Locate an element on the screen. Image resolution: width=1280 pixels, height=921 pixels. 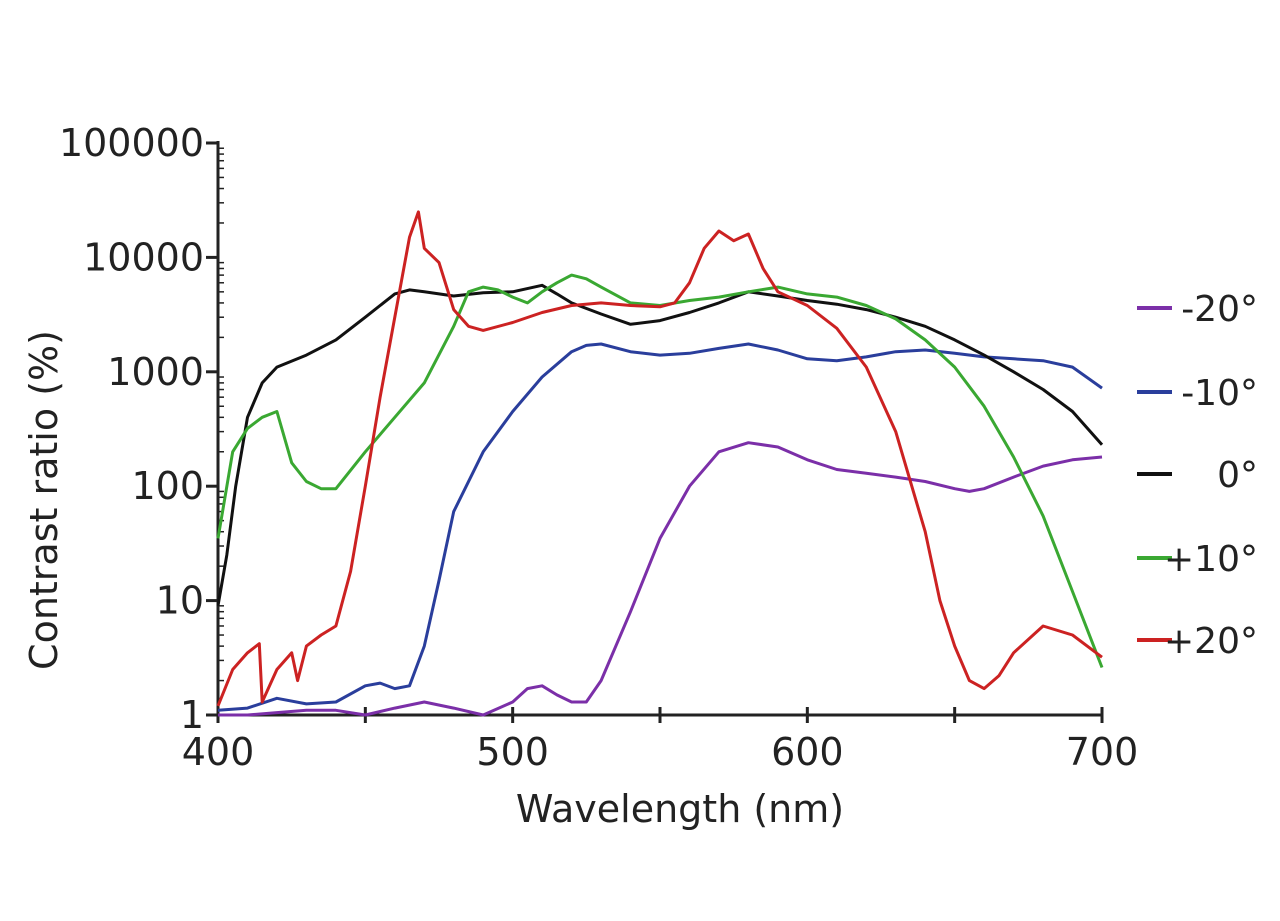
x-tick-label: 400 is located at coordinates (218, 752).